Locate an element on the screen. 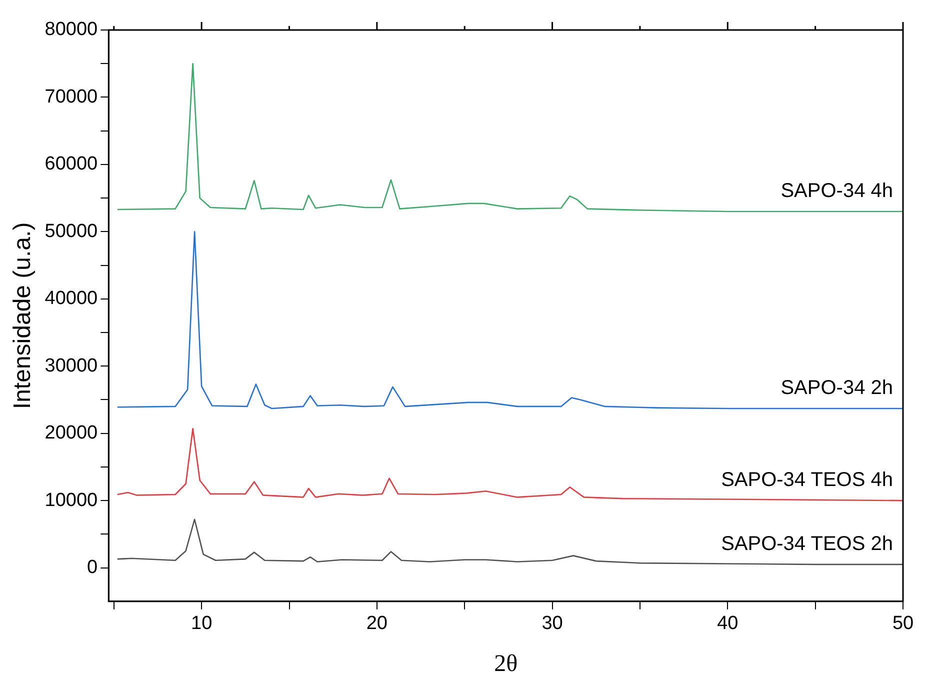 Image resolution: width=925 pixels, height=688 pixels. x-tick-label: 10 is located at coordinates (201, 623).